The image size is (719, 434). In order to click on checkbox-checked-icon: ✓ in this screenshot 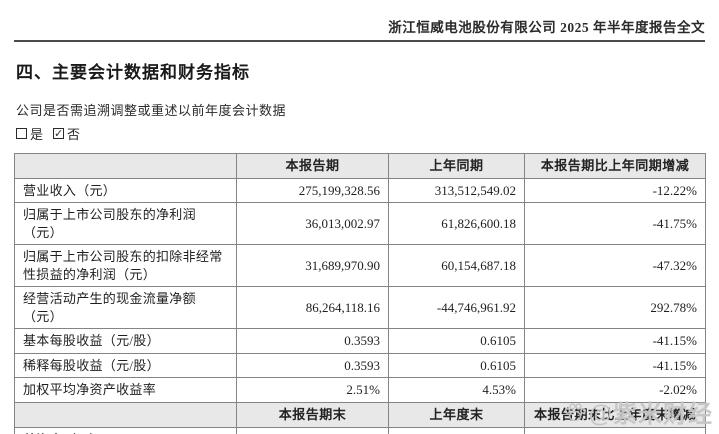, I will do `click(59, 134)`.